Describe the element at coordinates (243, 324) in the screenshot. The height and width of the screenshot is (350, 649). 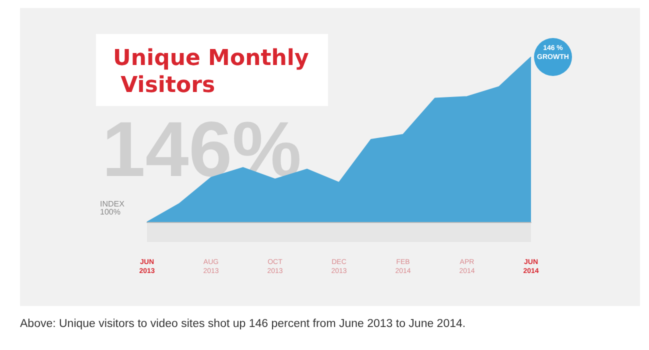
I see `text: Above: Unique visitors to video sites shot up 146 percent from June 2013 to June 2014.` at that location.